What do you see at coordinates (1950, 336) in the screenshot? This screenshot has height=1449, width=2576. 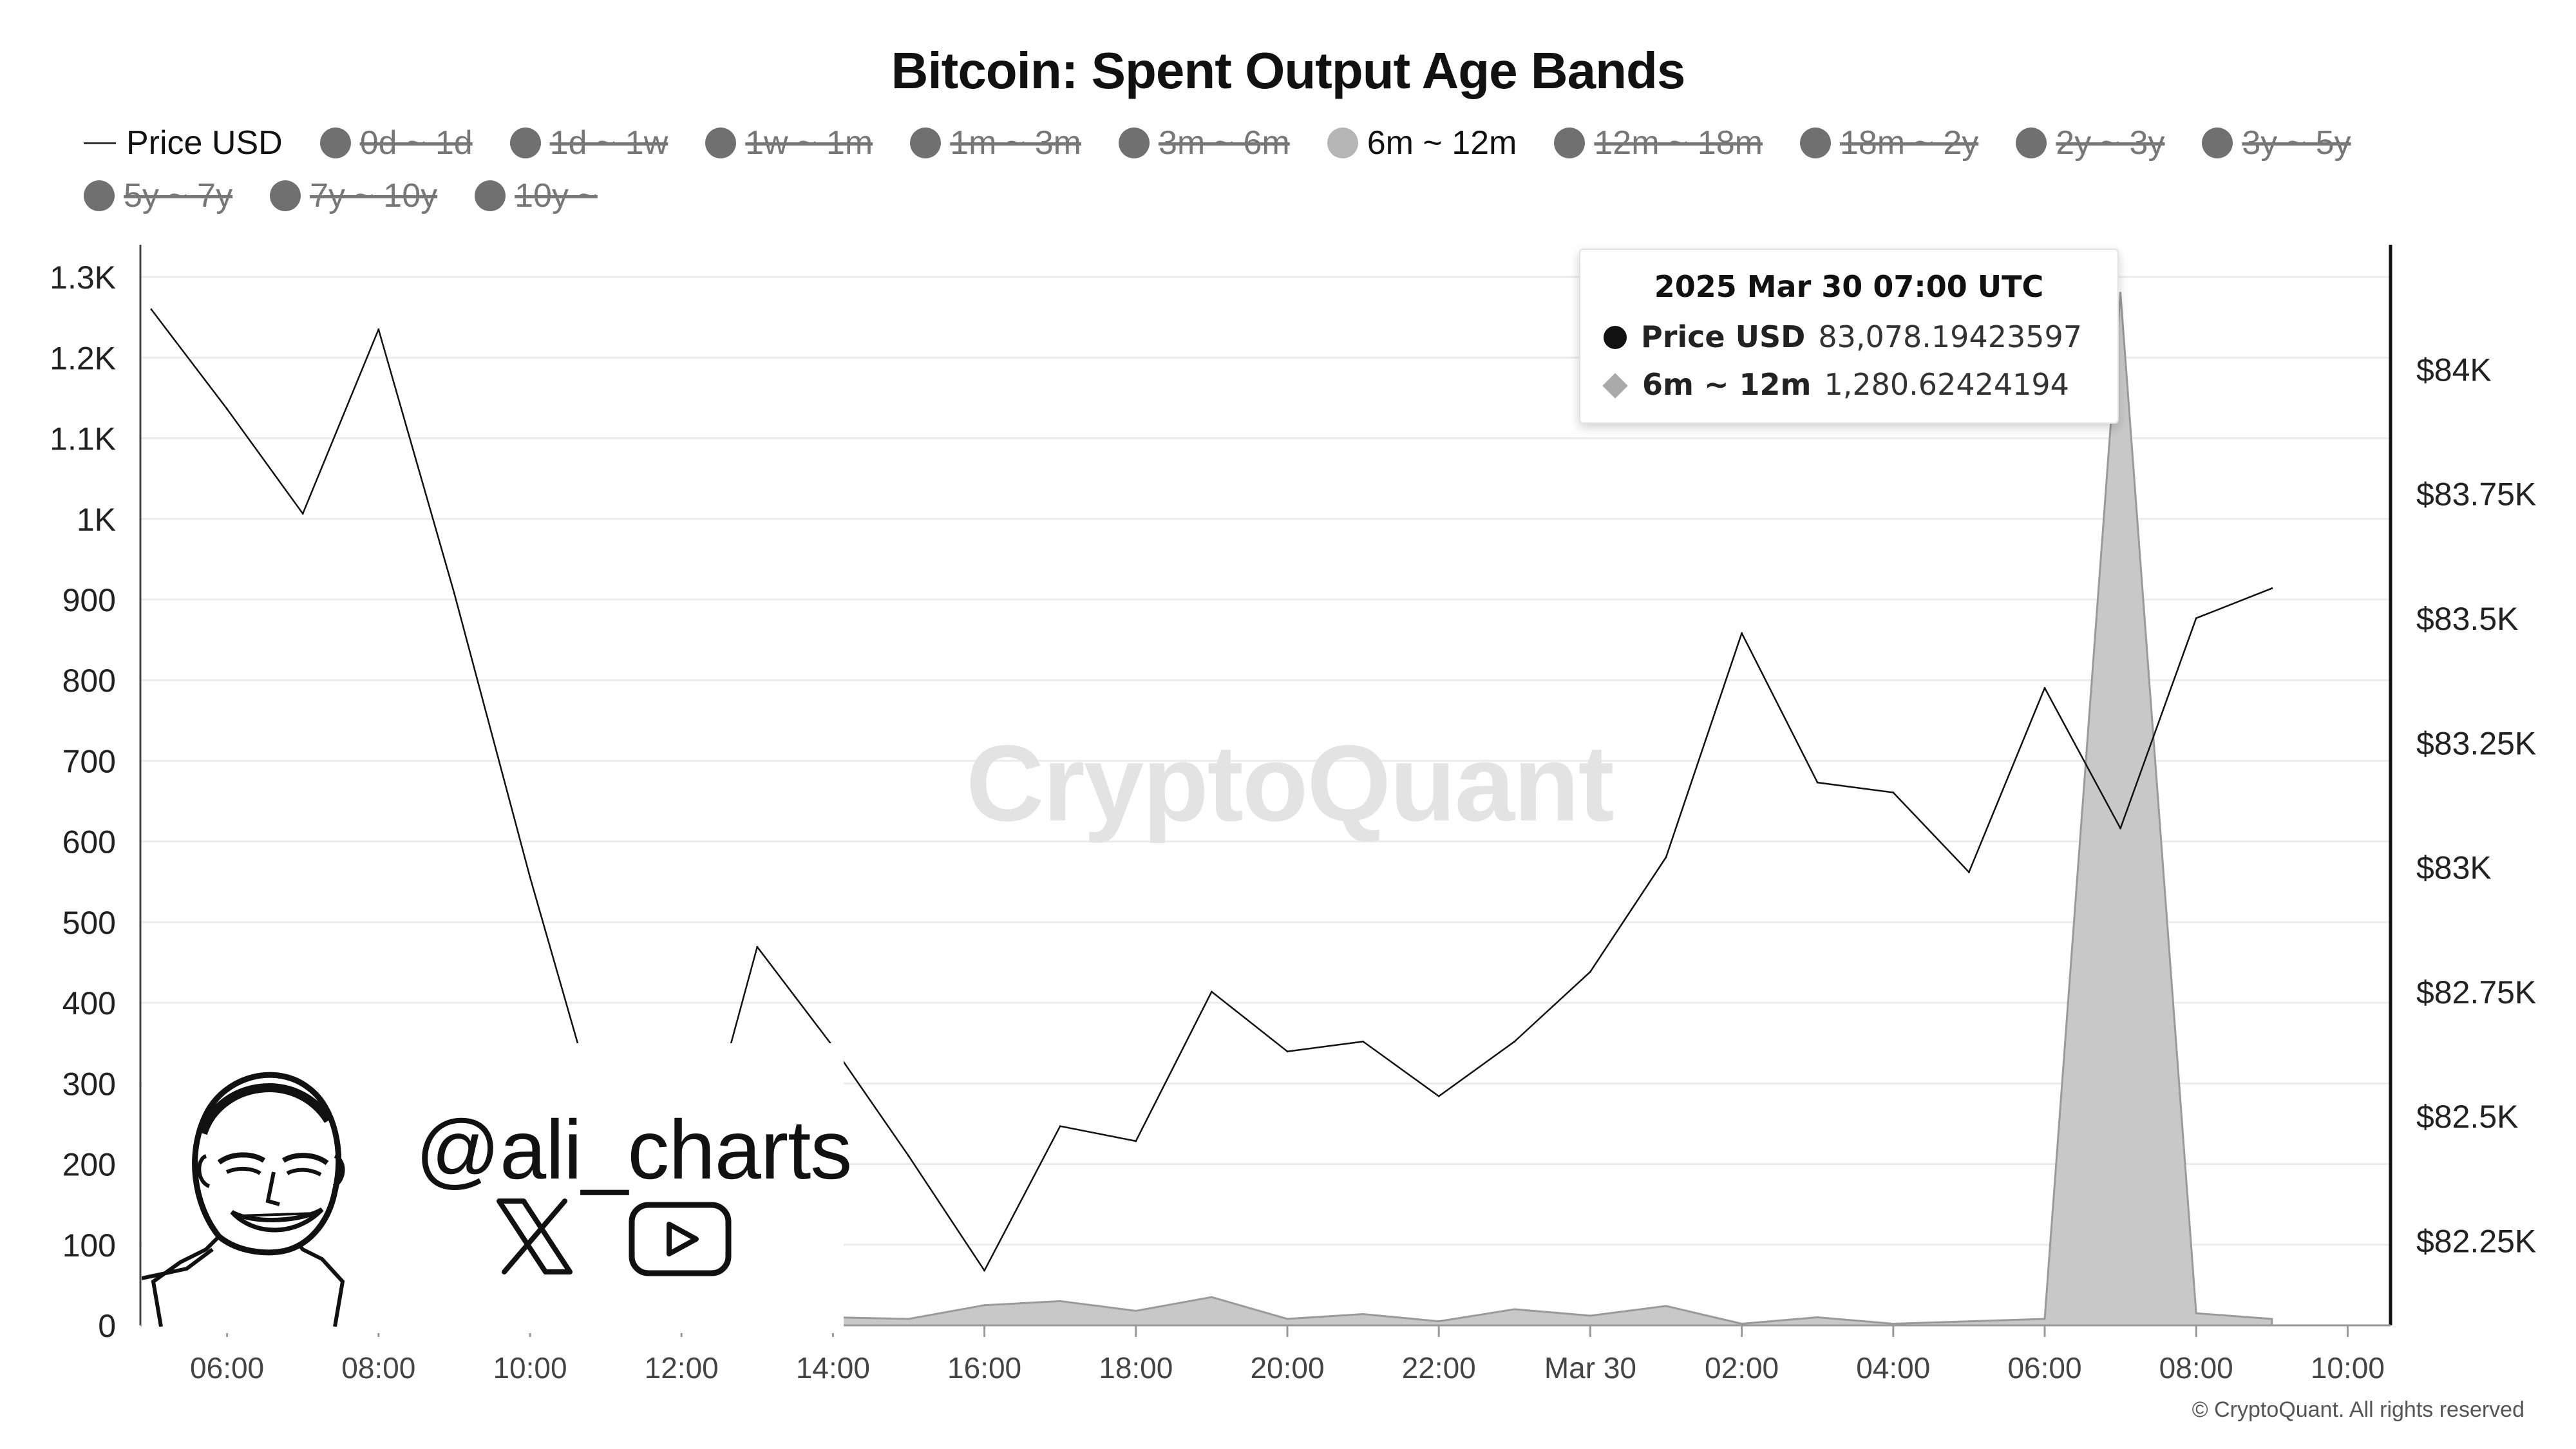 I see `tooltip-value: 83,078.19423597` at bounding box center [1950, 336].